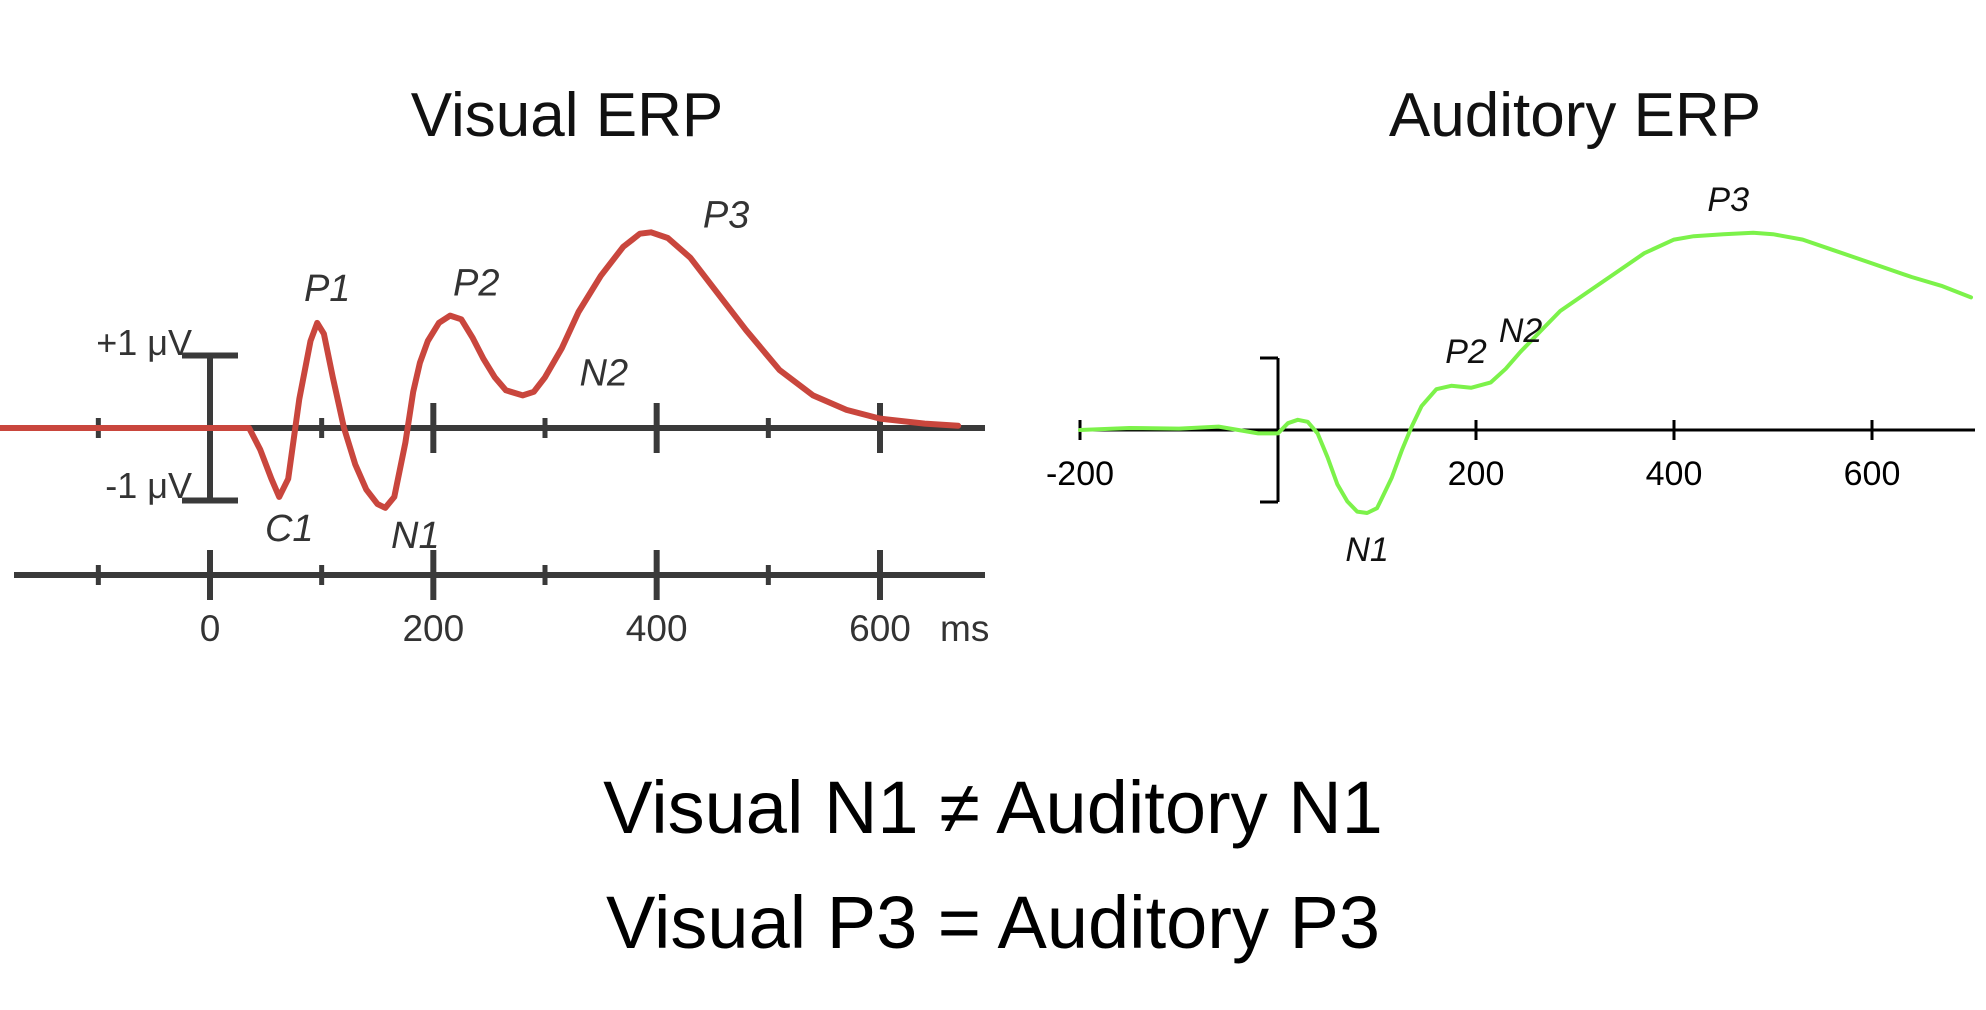 The image size is (1986, 1010). I want to click on auditory-erp-waveform, so click(1525, 372).